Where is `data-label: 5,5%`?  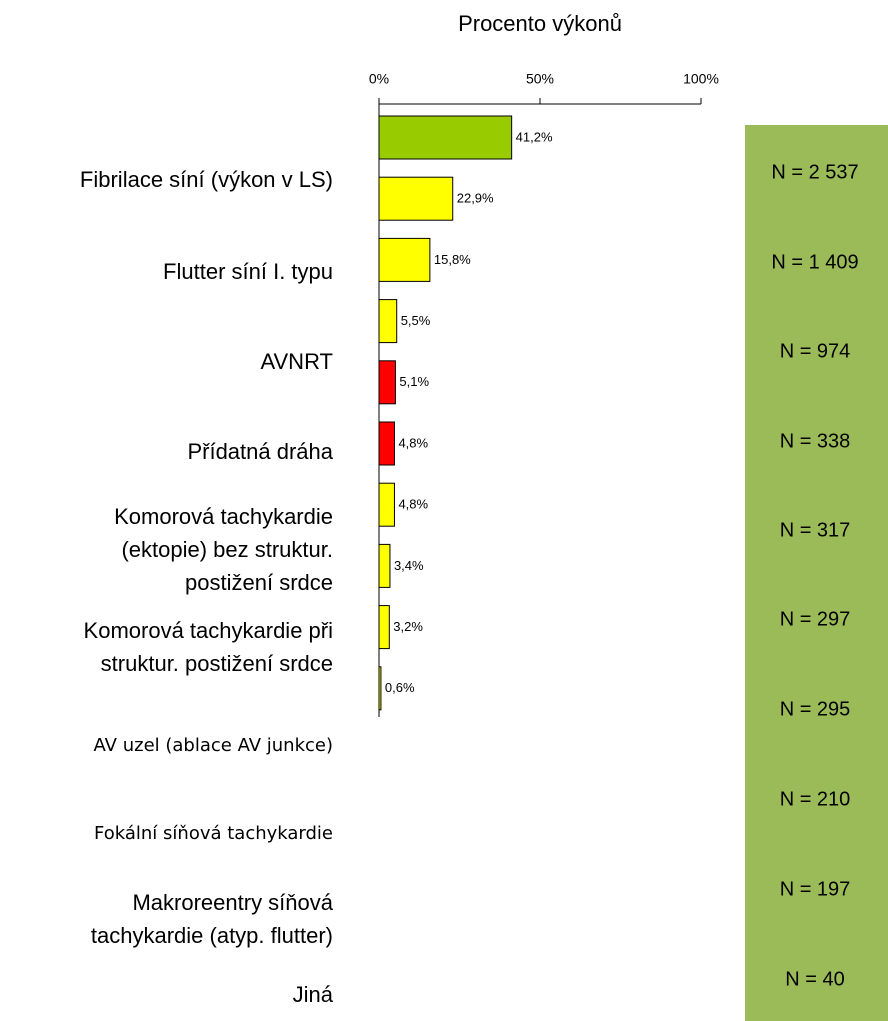
data-label: 5,5% is located at coordinates (416, 320).